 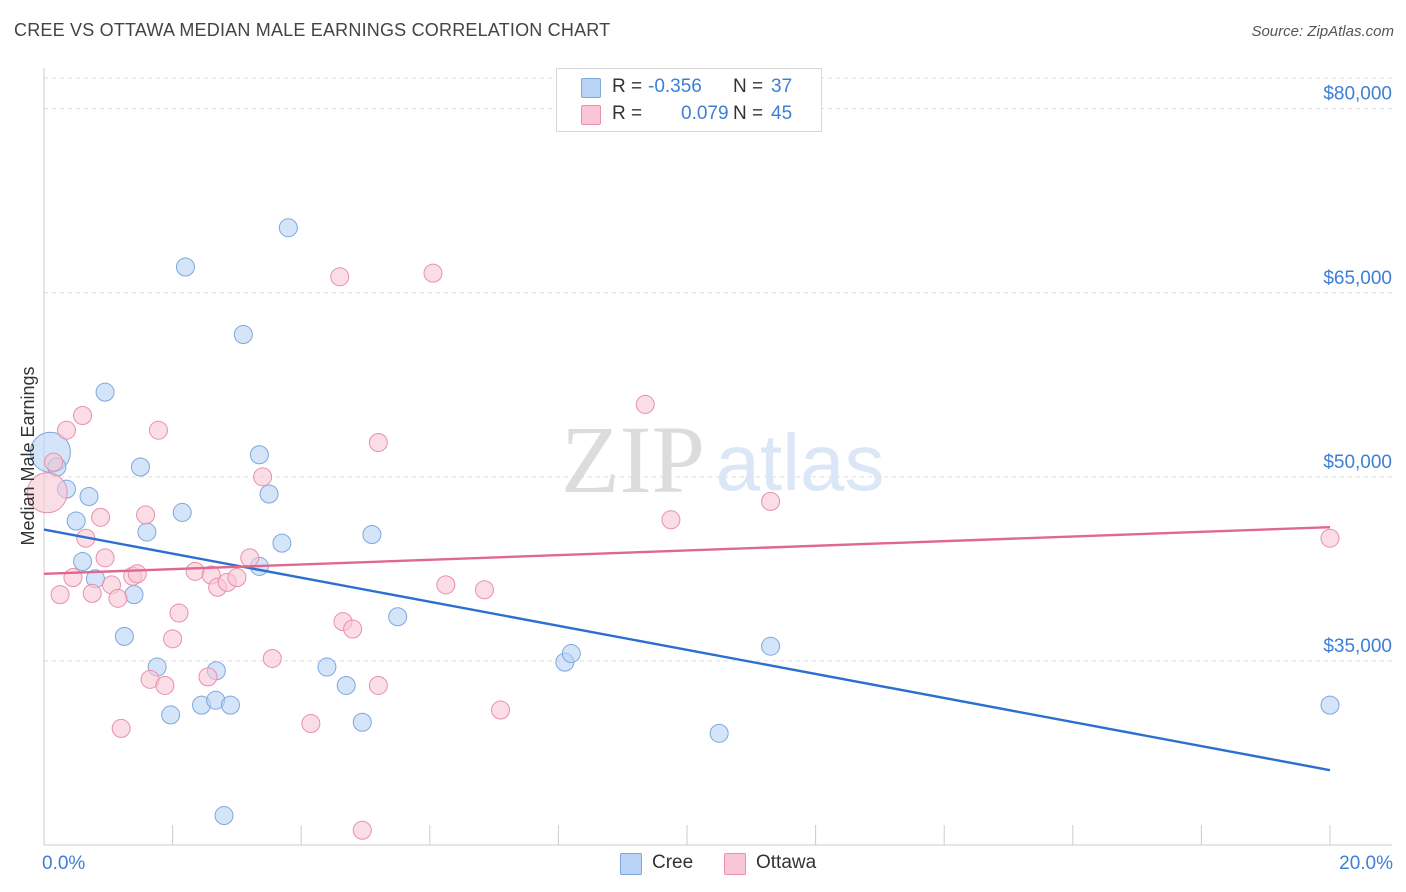 I want to click on y-tick-label: $35,000, so click(x=1357, y=646).